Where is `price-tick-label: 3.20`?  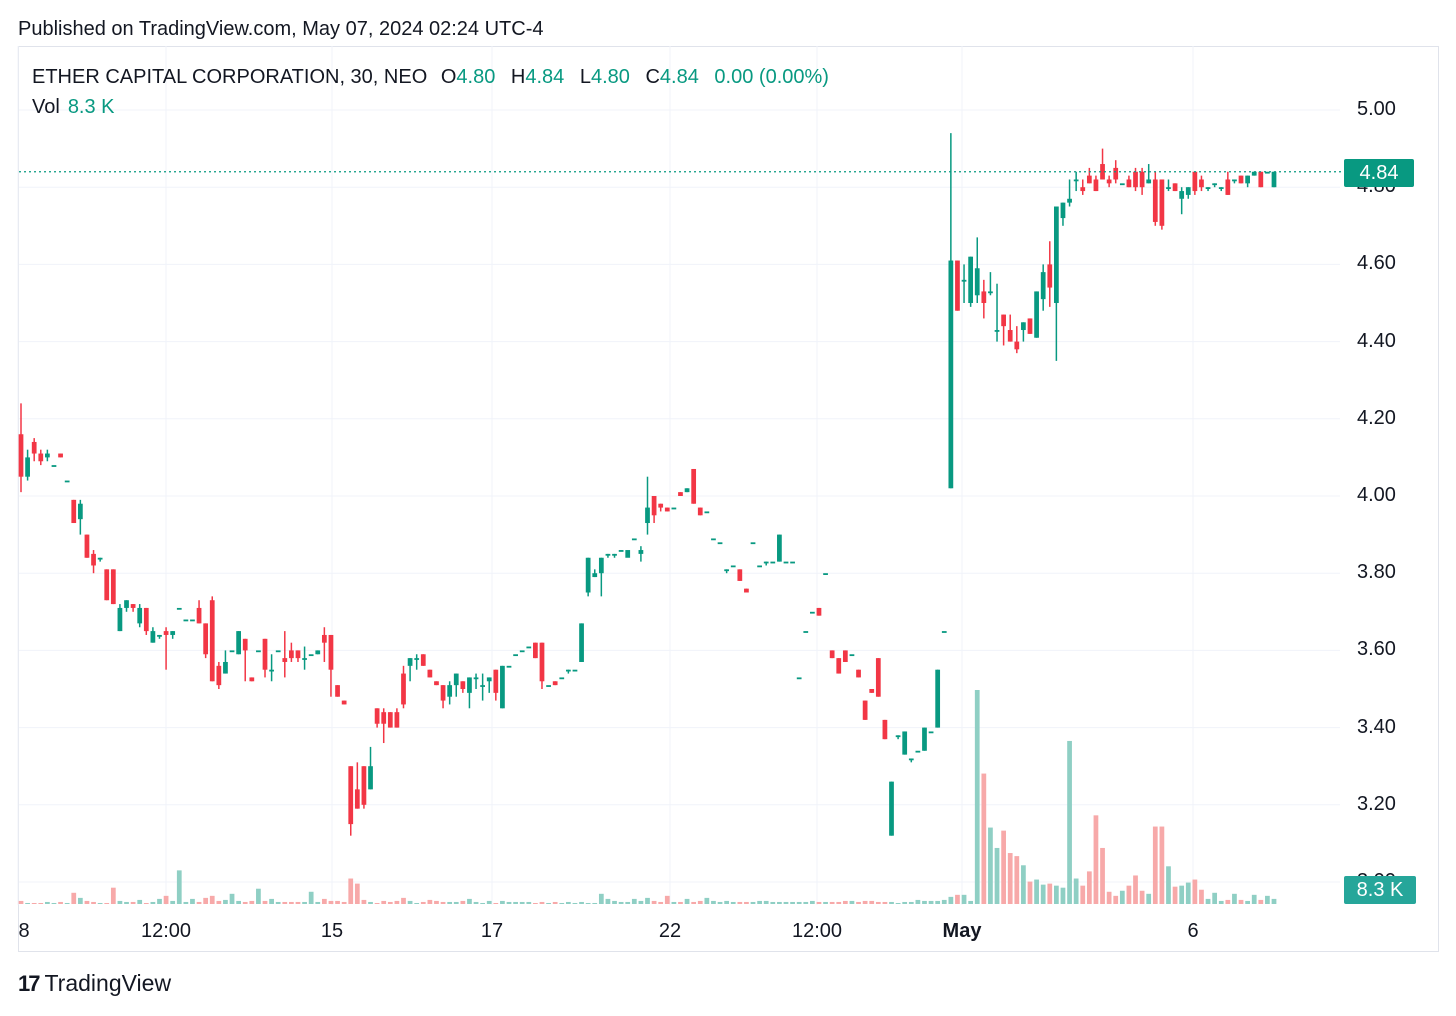
price-tick-label: 3.20 is located at coordinates (1376, 803).